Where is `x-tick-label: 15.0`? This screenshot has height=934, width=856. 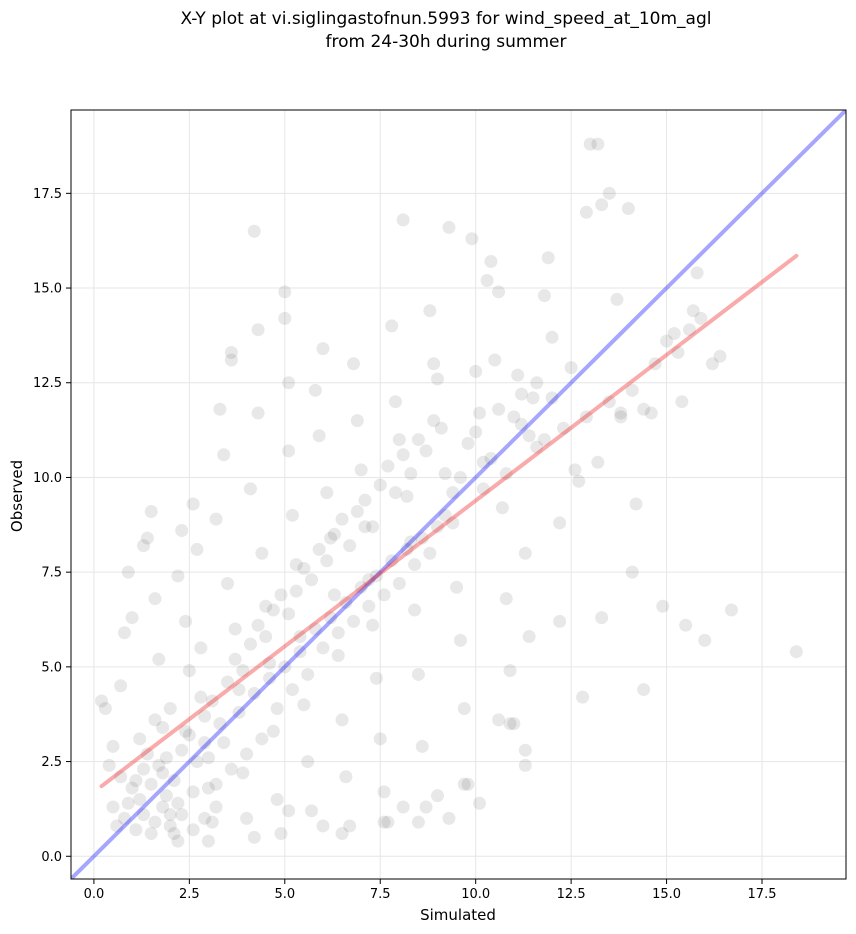 x-tick-label: 15.0 is located at coordinates (666, 894).